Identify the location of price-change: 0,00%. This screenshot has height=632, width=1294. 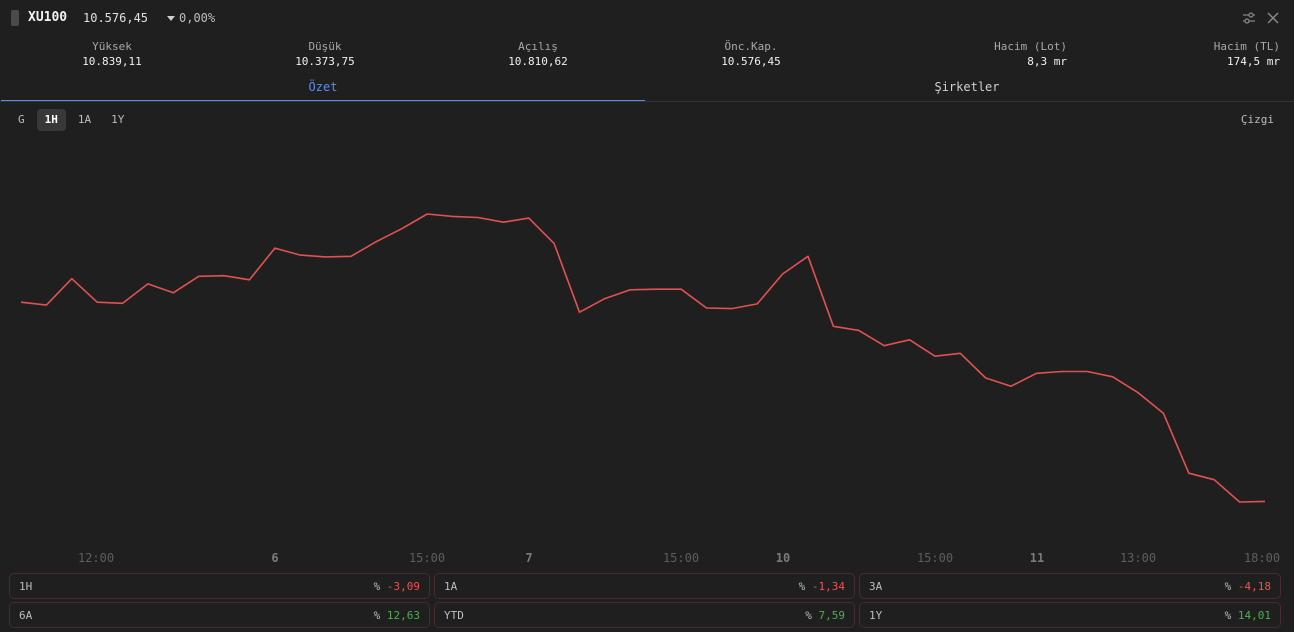
(191, 18).